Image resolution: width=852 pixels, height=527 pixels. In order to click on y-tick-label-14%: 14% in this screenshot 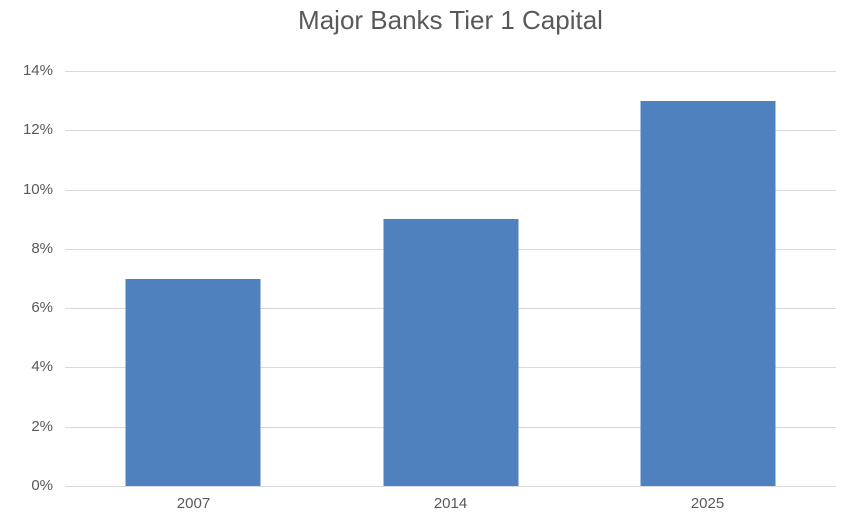, I will do `click(37, 70)`.